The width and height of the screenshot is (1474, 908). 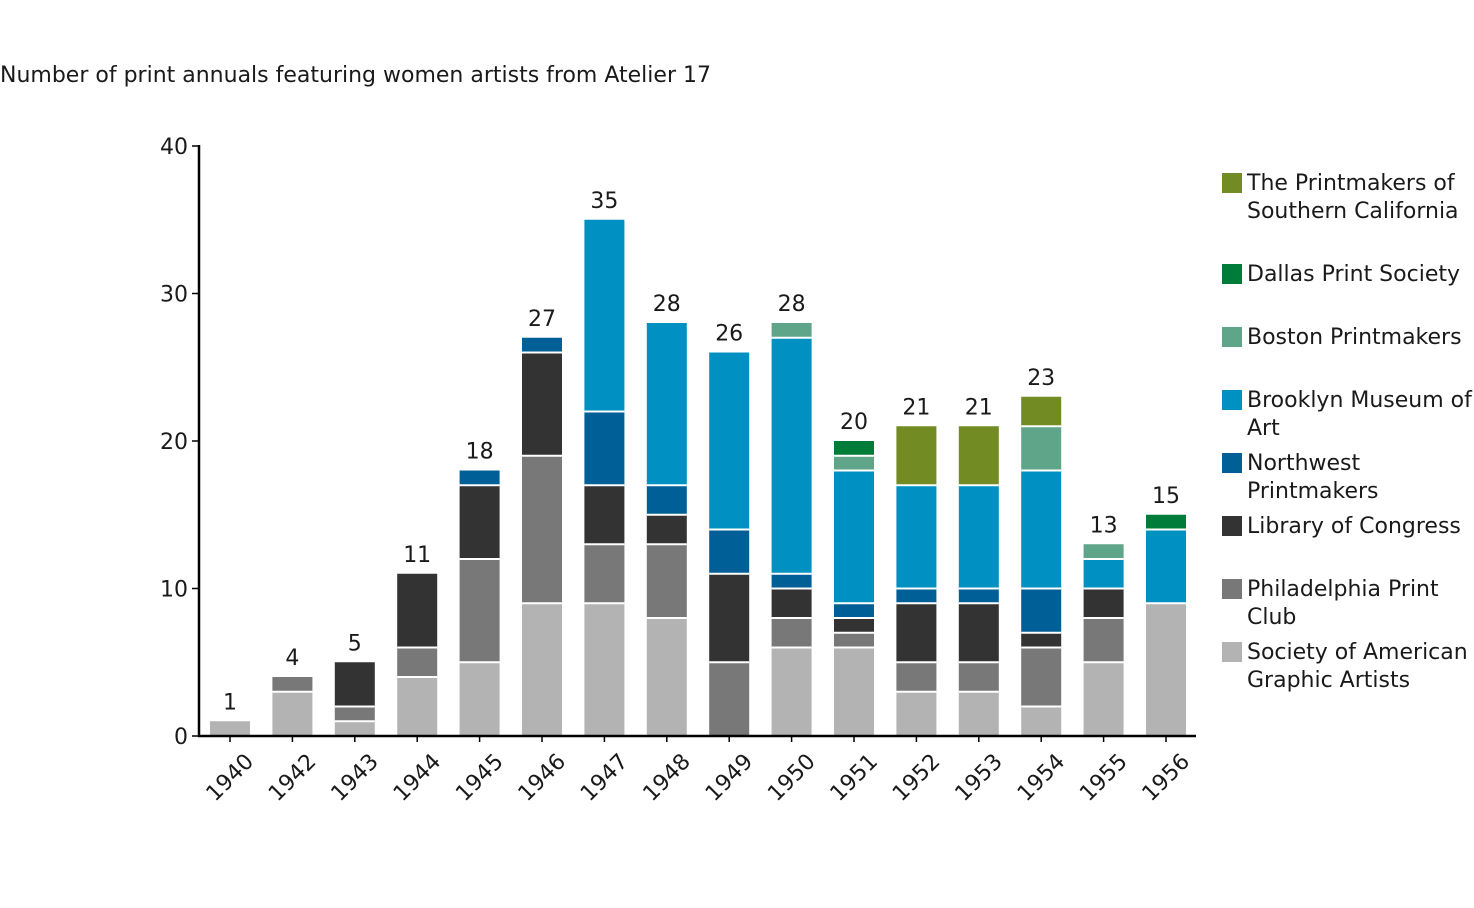 I want to click on x-tick-label: 1943, so click(x=355, y=777).